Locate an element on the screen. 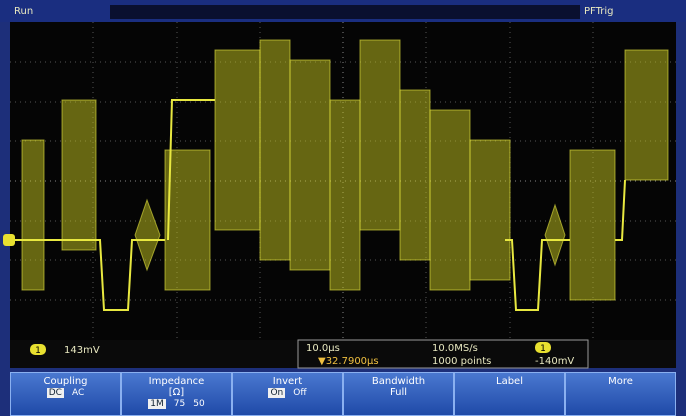 The image size is (686, 416). record-length: 1000 points is located at coordinates (461, 361).